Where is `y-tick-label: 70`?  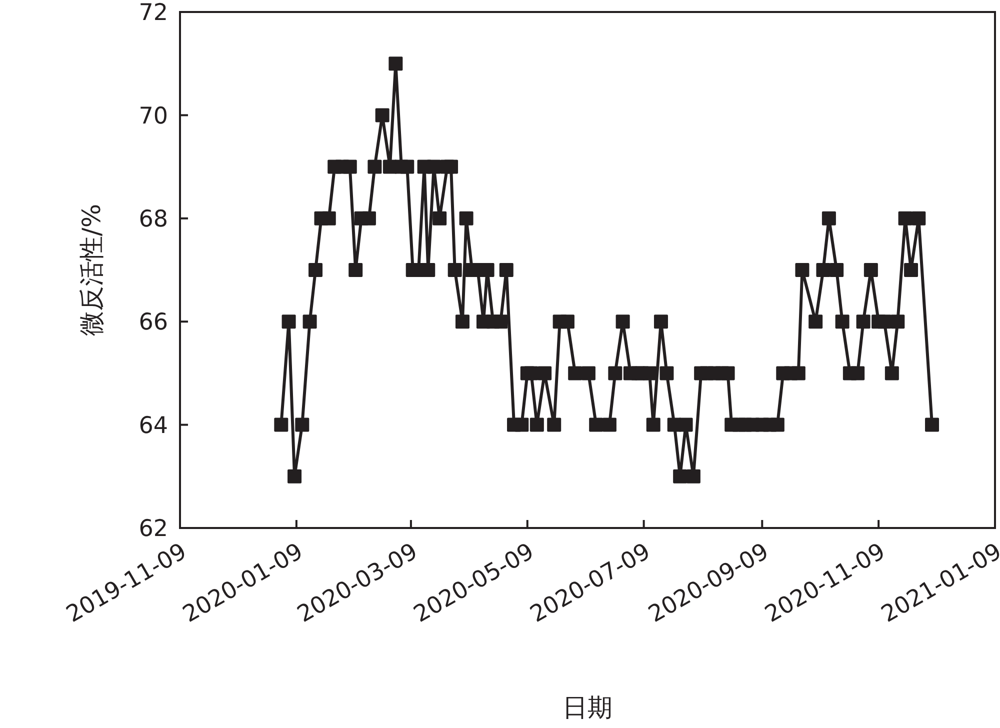
y-tick-label: 70 is located at coordinates (153, 116).